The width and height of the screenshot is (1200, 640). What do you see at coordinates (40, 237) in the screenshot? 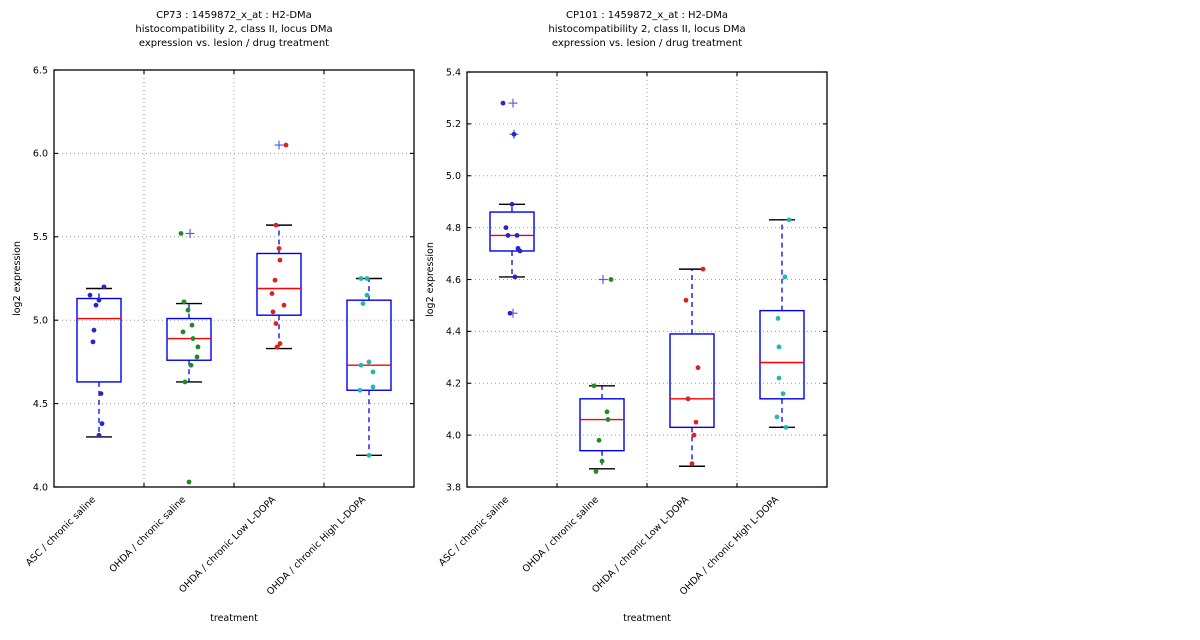
I see `y-tick-label: 5.5` at bounding box center [40, 237].